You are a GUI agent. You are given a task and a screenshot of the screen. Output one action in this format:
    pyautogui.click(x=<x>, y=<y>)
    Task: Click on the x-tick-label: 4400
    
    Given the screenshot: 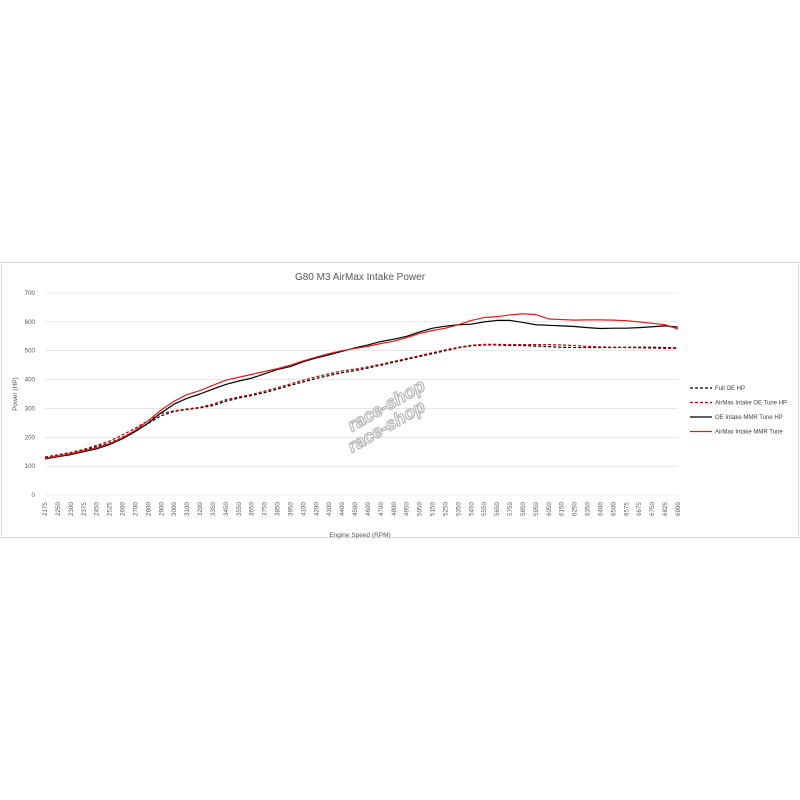 What is the action you would take?
    pyautogui.click(x=342, y=509)
    